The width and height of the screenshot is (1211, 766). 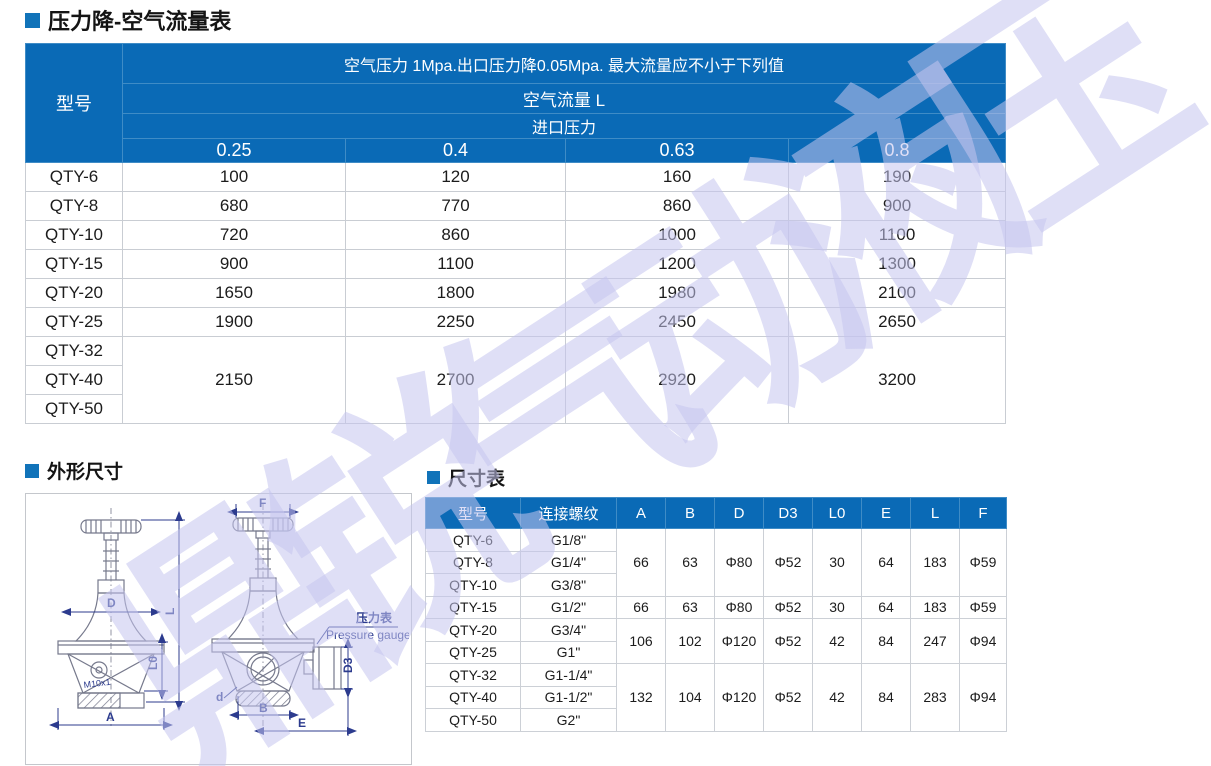 I want to click on dim-header-cell: D3, so click(x=788, y=513).